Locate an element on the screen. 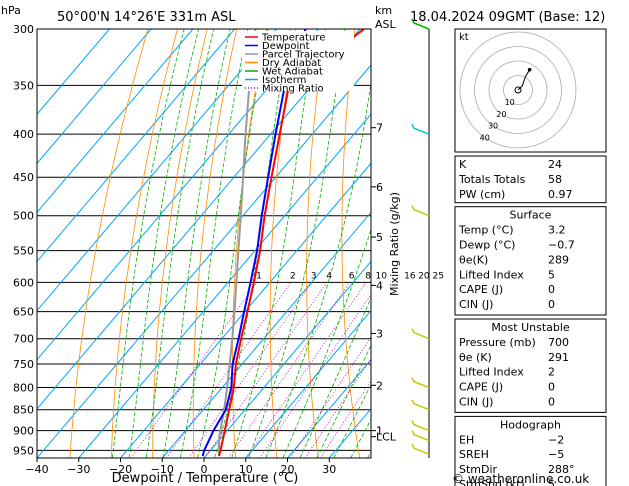 The image size is (629, 486). index-label: SREH is located at coordinates (474, 454).